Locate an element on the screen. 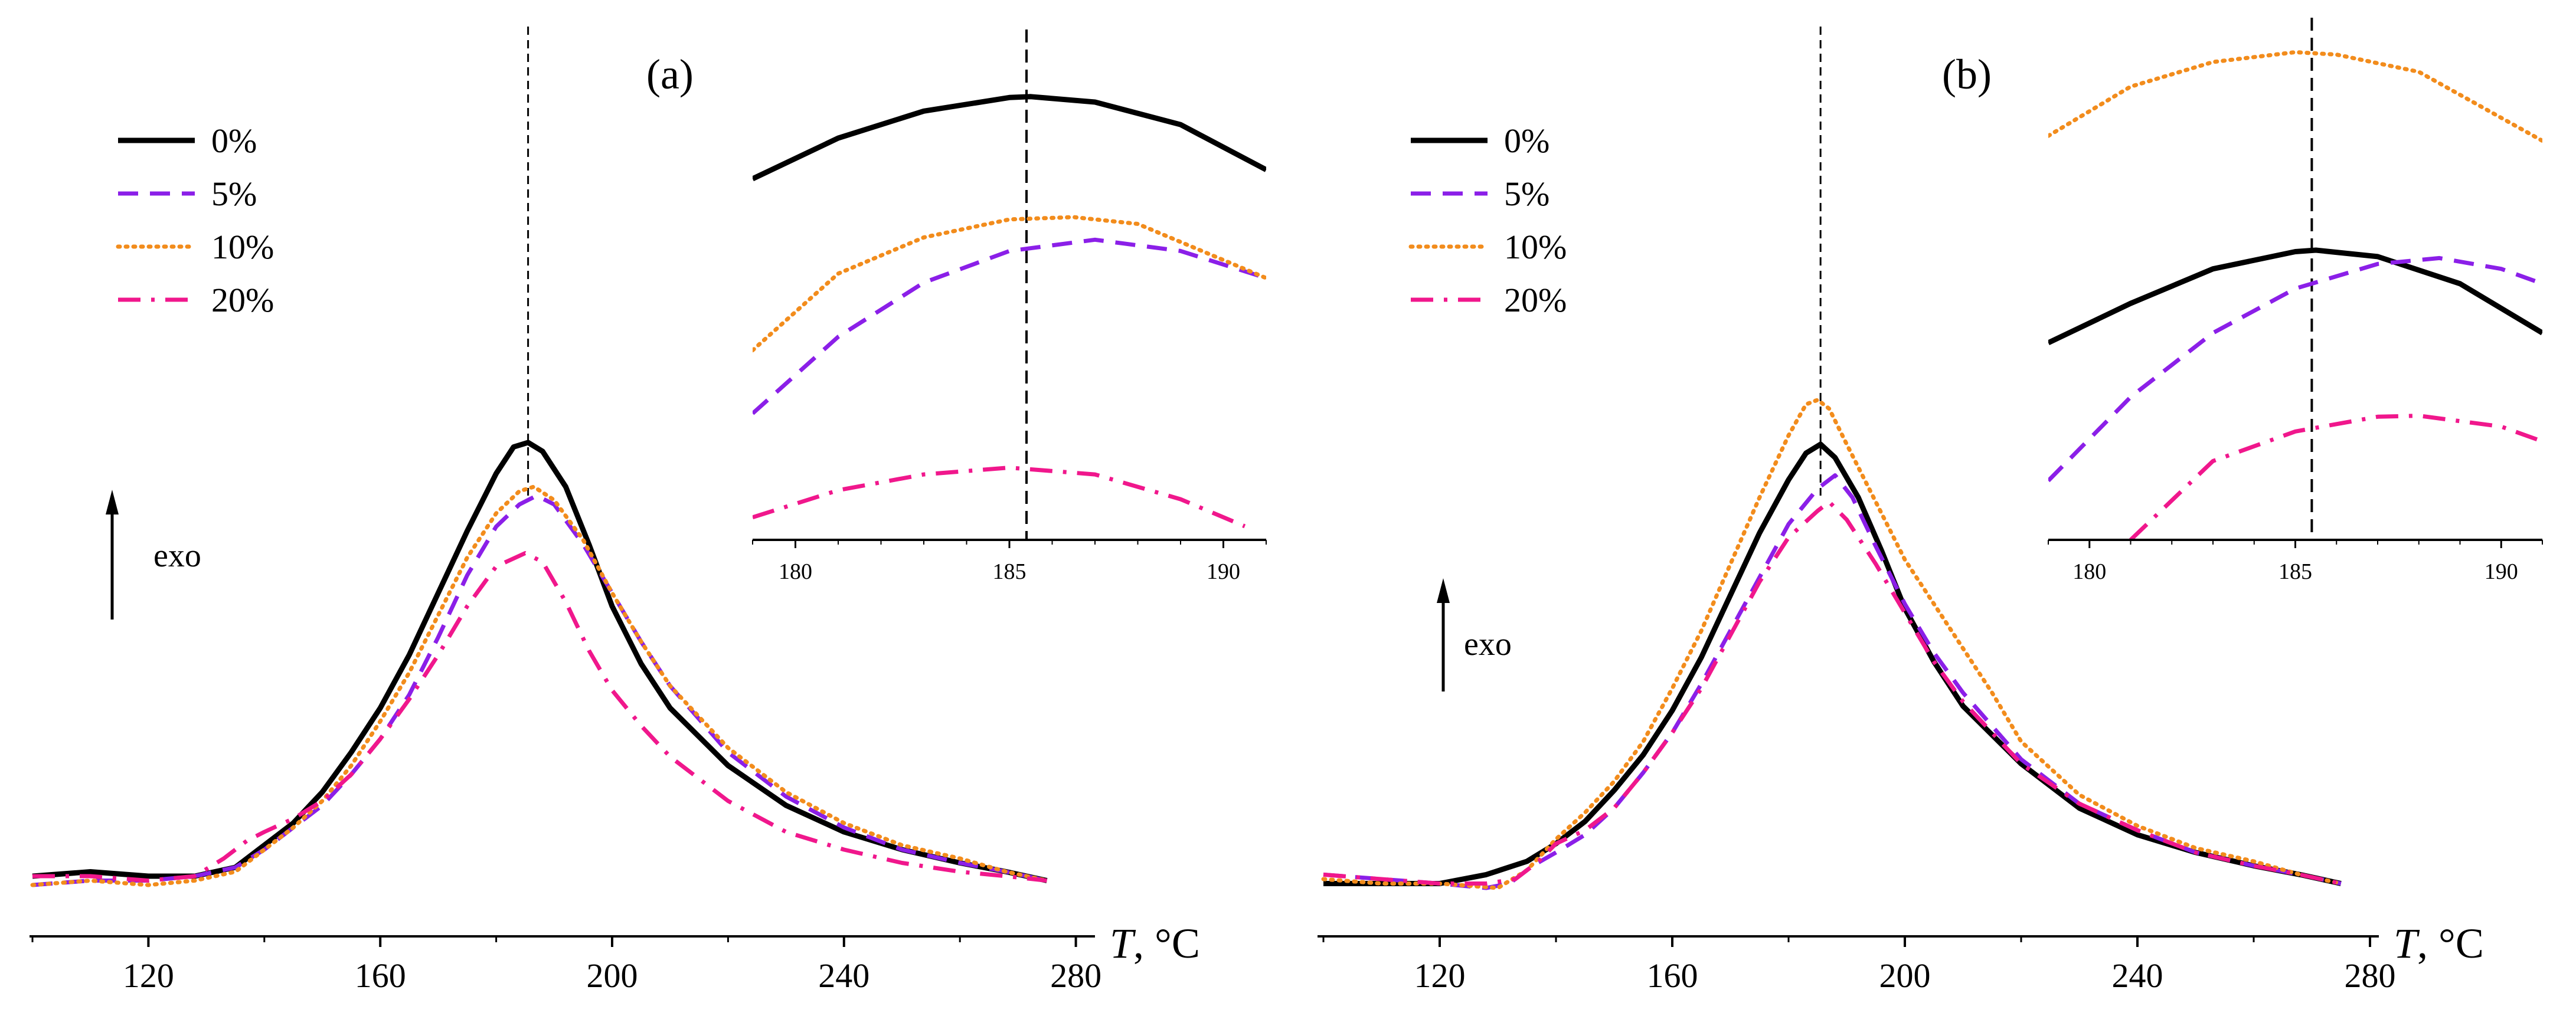  panel-label: (b) is located at coordinates (1967, 75).